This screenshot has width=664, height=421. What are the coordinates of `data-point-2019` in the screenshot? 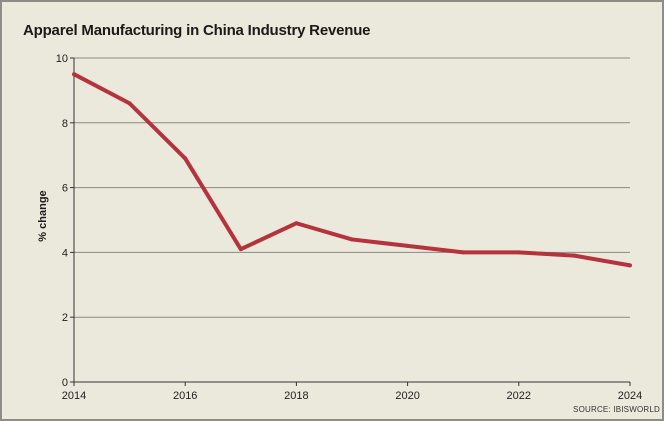 It's located at (352, 239).